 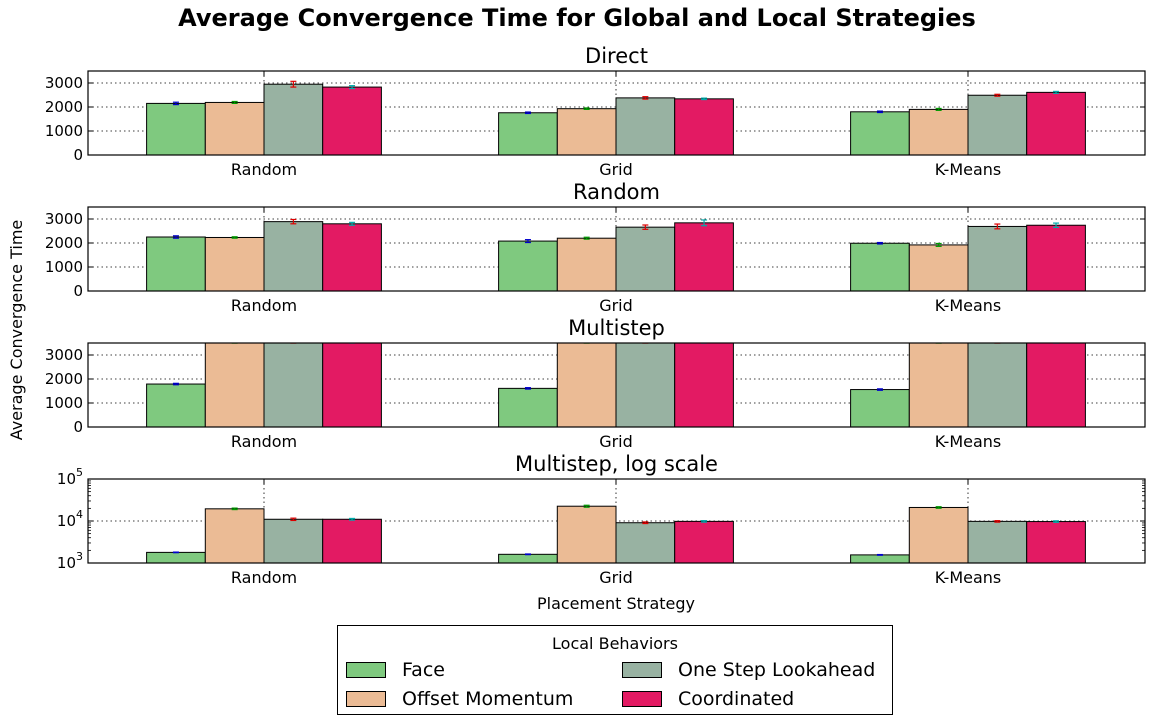 What do you see at coordinates (366, 699) in the screenshot?
I see `legend-swatch-offset-momentum` at bounding box center [366, 699].